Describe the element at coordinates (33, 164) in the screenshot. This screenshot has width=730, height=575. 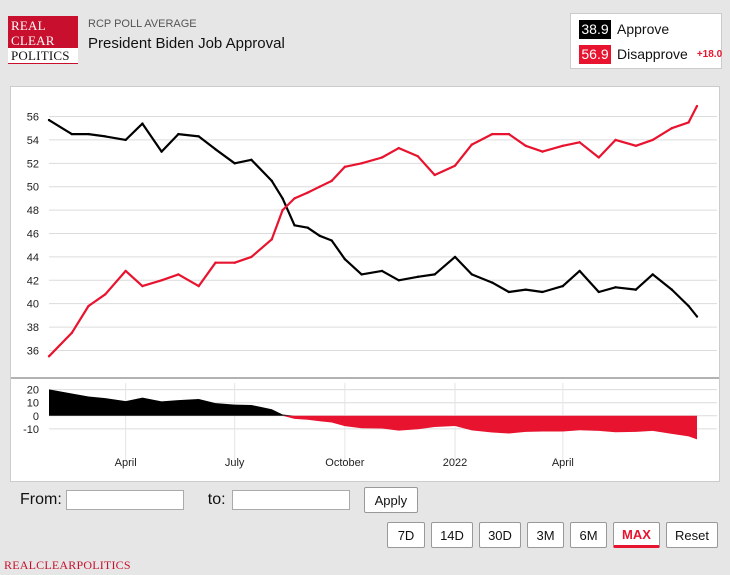
I see `y-tick-label: 52` at that location.